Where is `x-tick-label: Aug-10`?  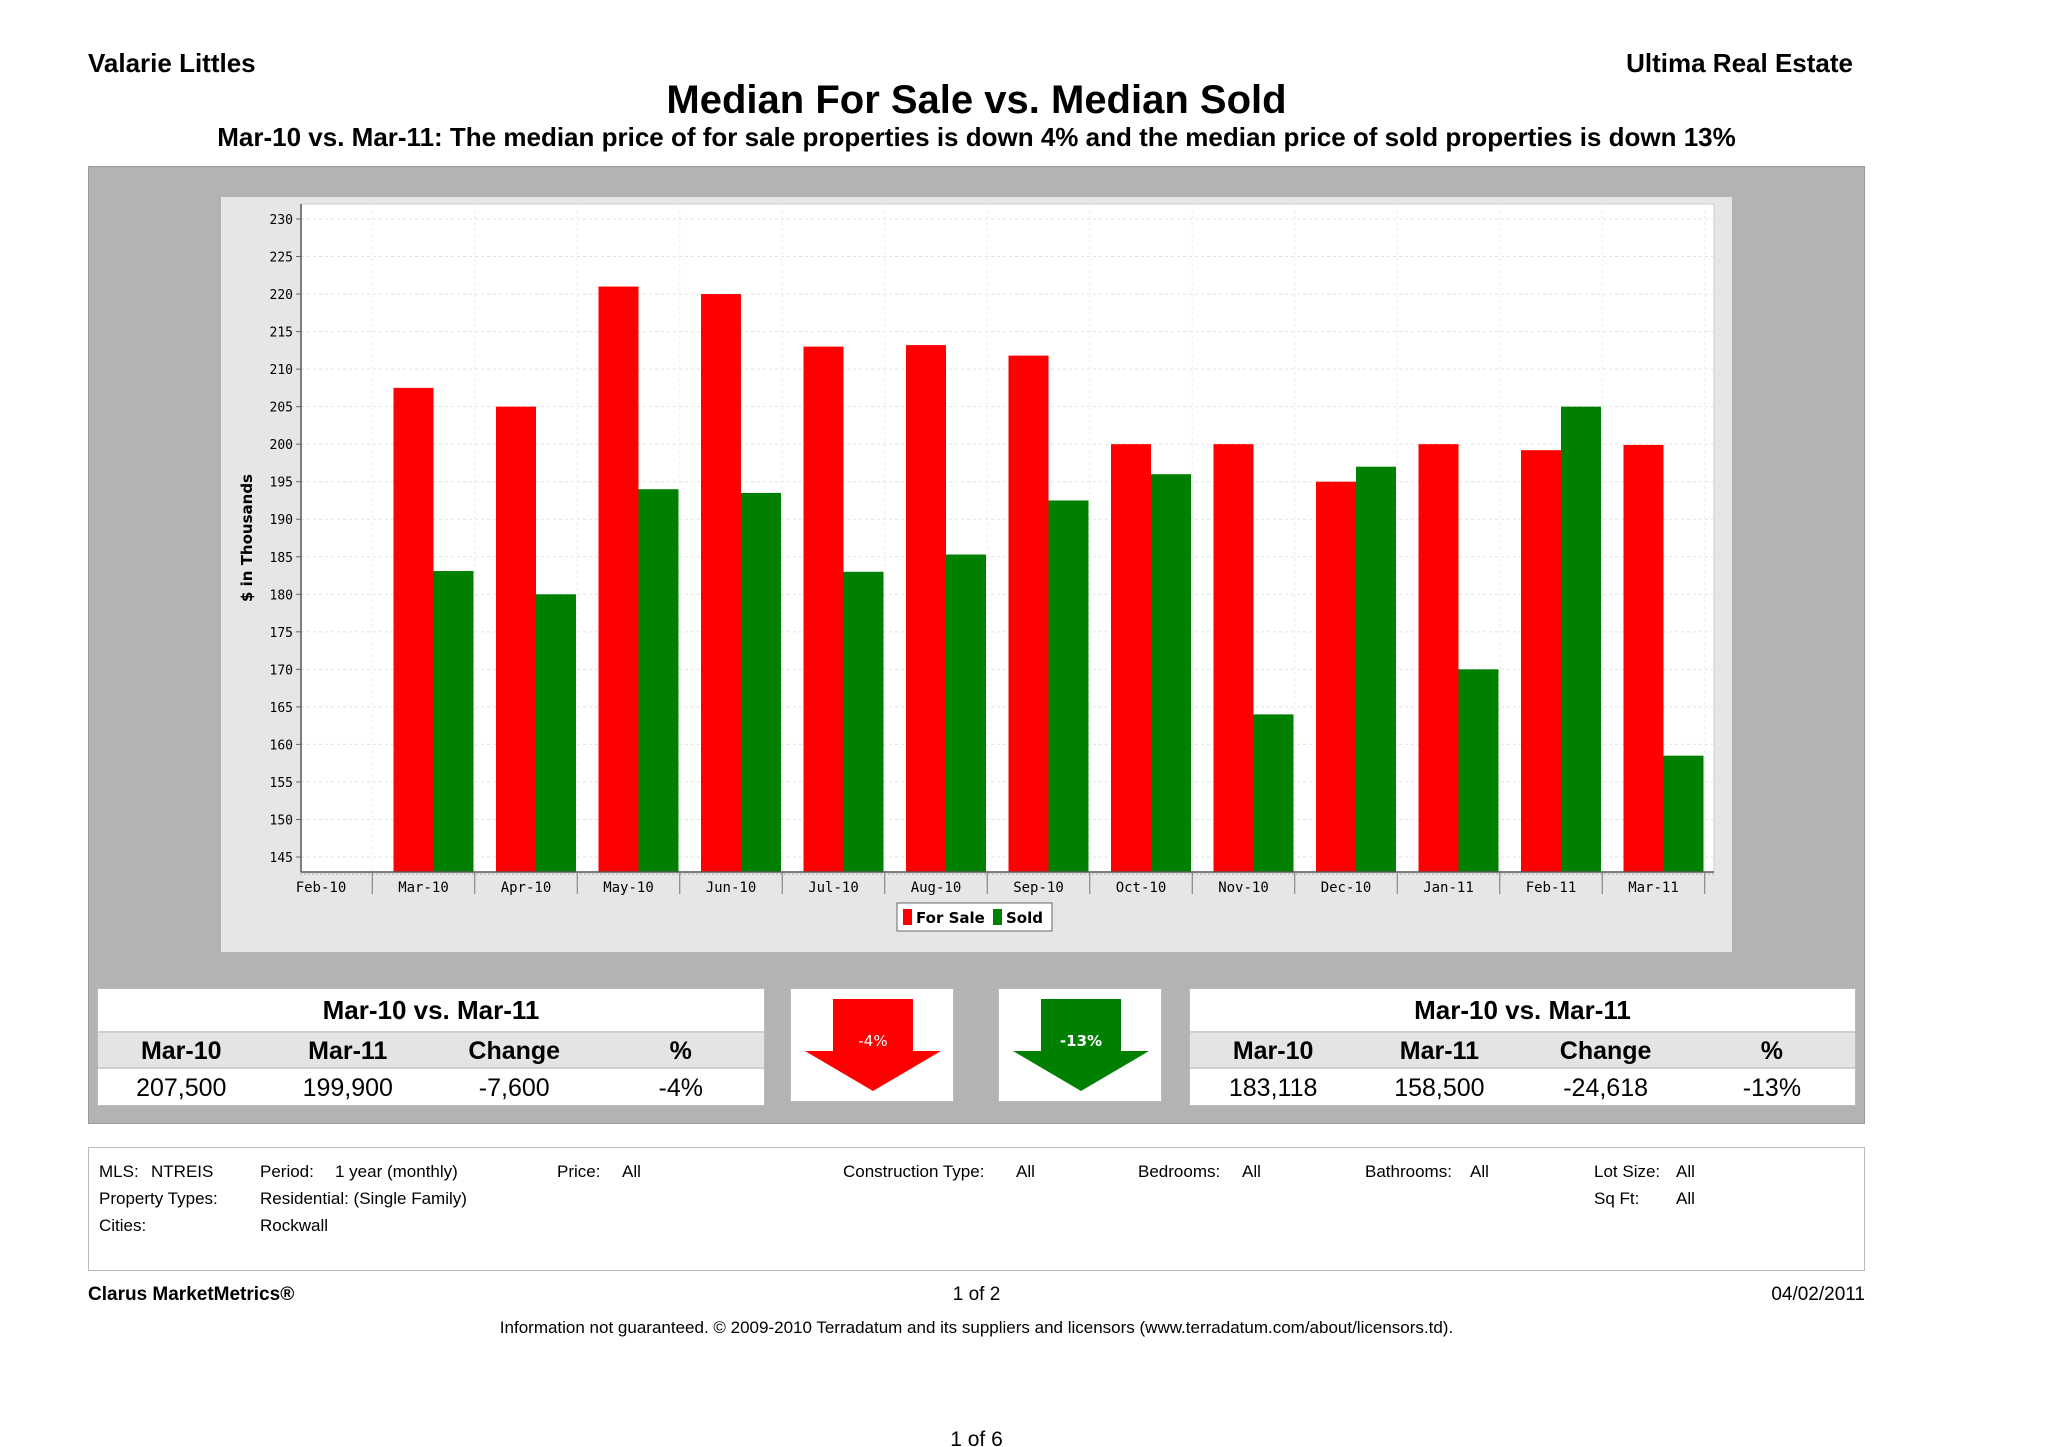 x-tick-label: Aug-10 is located at coordinates (936, 888).